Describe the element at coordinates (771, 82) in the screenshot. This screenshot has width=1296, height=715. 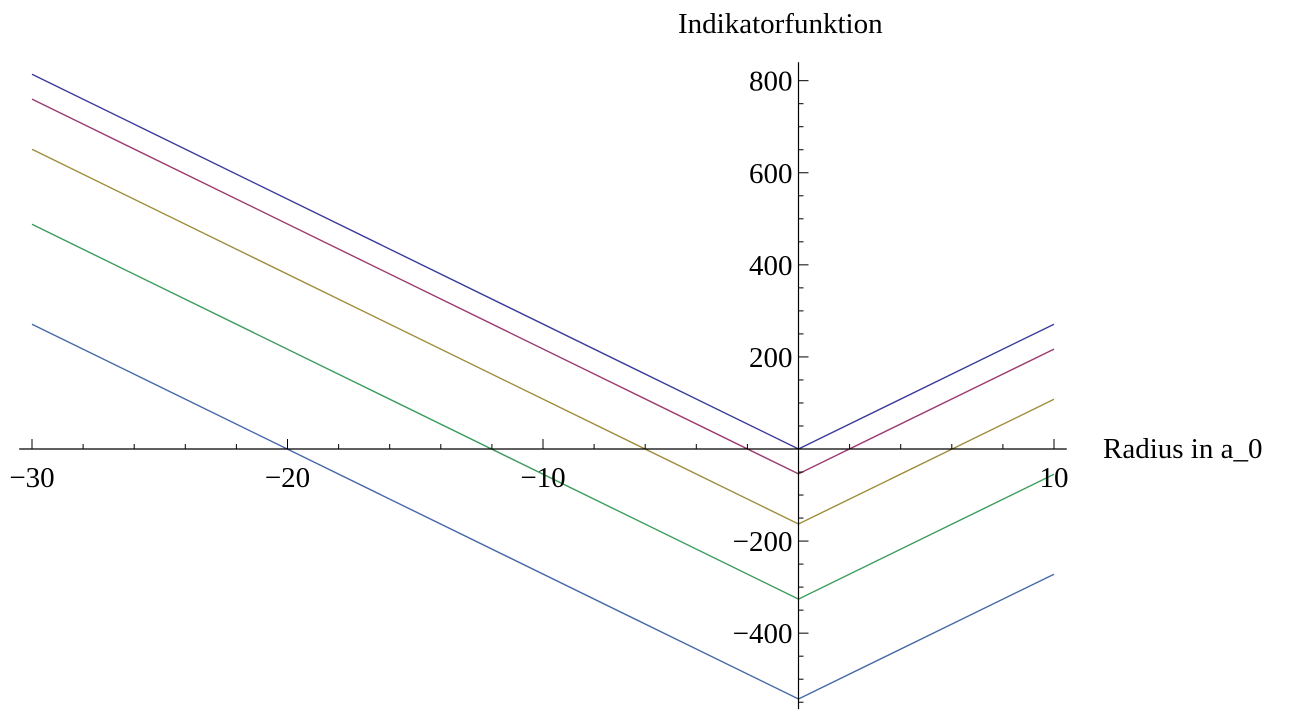
I see `y-tick-label: 800` at that location.